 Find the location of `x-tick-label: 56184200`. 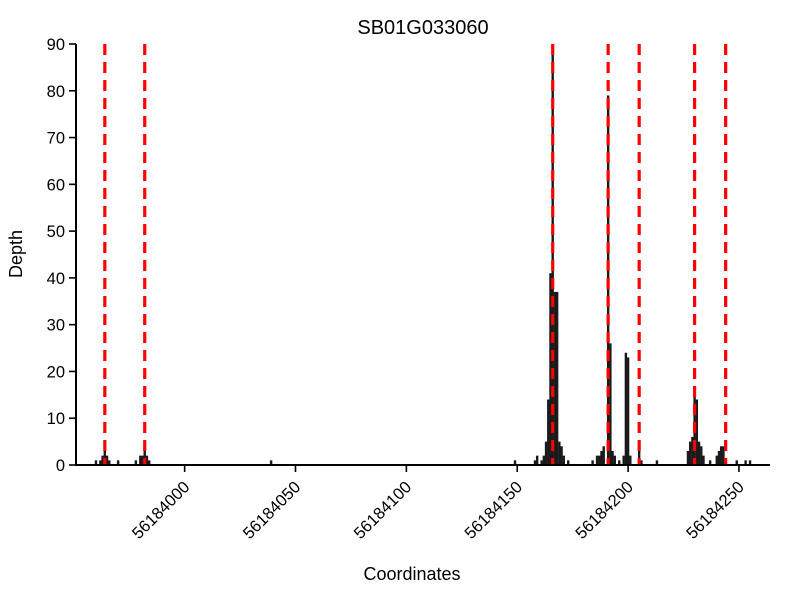

x-tick-label: 56184200 is located at coordinates (604, 510).